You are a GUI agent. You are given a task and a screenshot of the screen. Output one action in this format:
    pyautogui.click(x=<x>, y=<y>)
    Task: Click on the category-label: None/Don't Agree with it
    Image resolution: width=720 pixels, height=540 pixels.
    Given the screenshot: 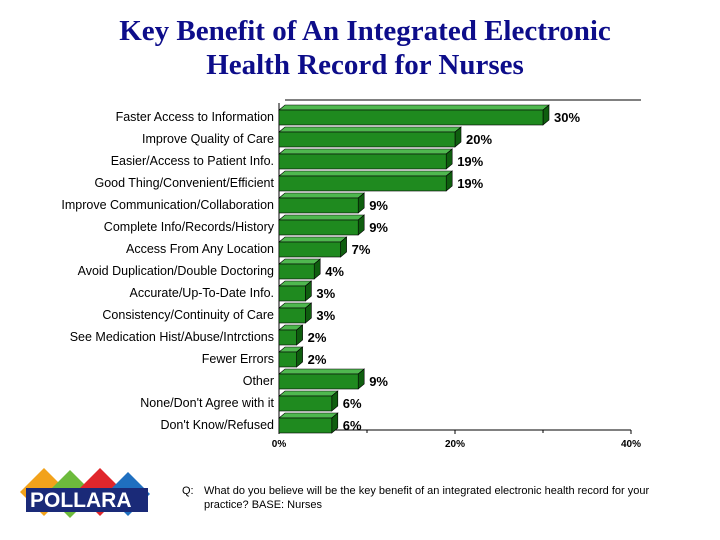 What is the action you would take?
    pyautogui.click(x=207, y=403)
    